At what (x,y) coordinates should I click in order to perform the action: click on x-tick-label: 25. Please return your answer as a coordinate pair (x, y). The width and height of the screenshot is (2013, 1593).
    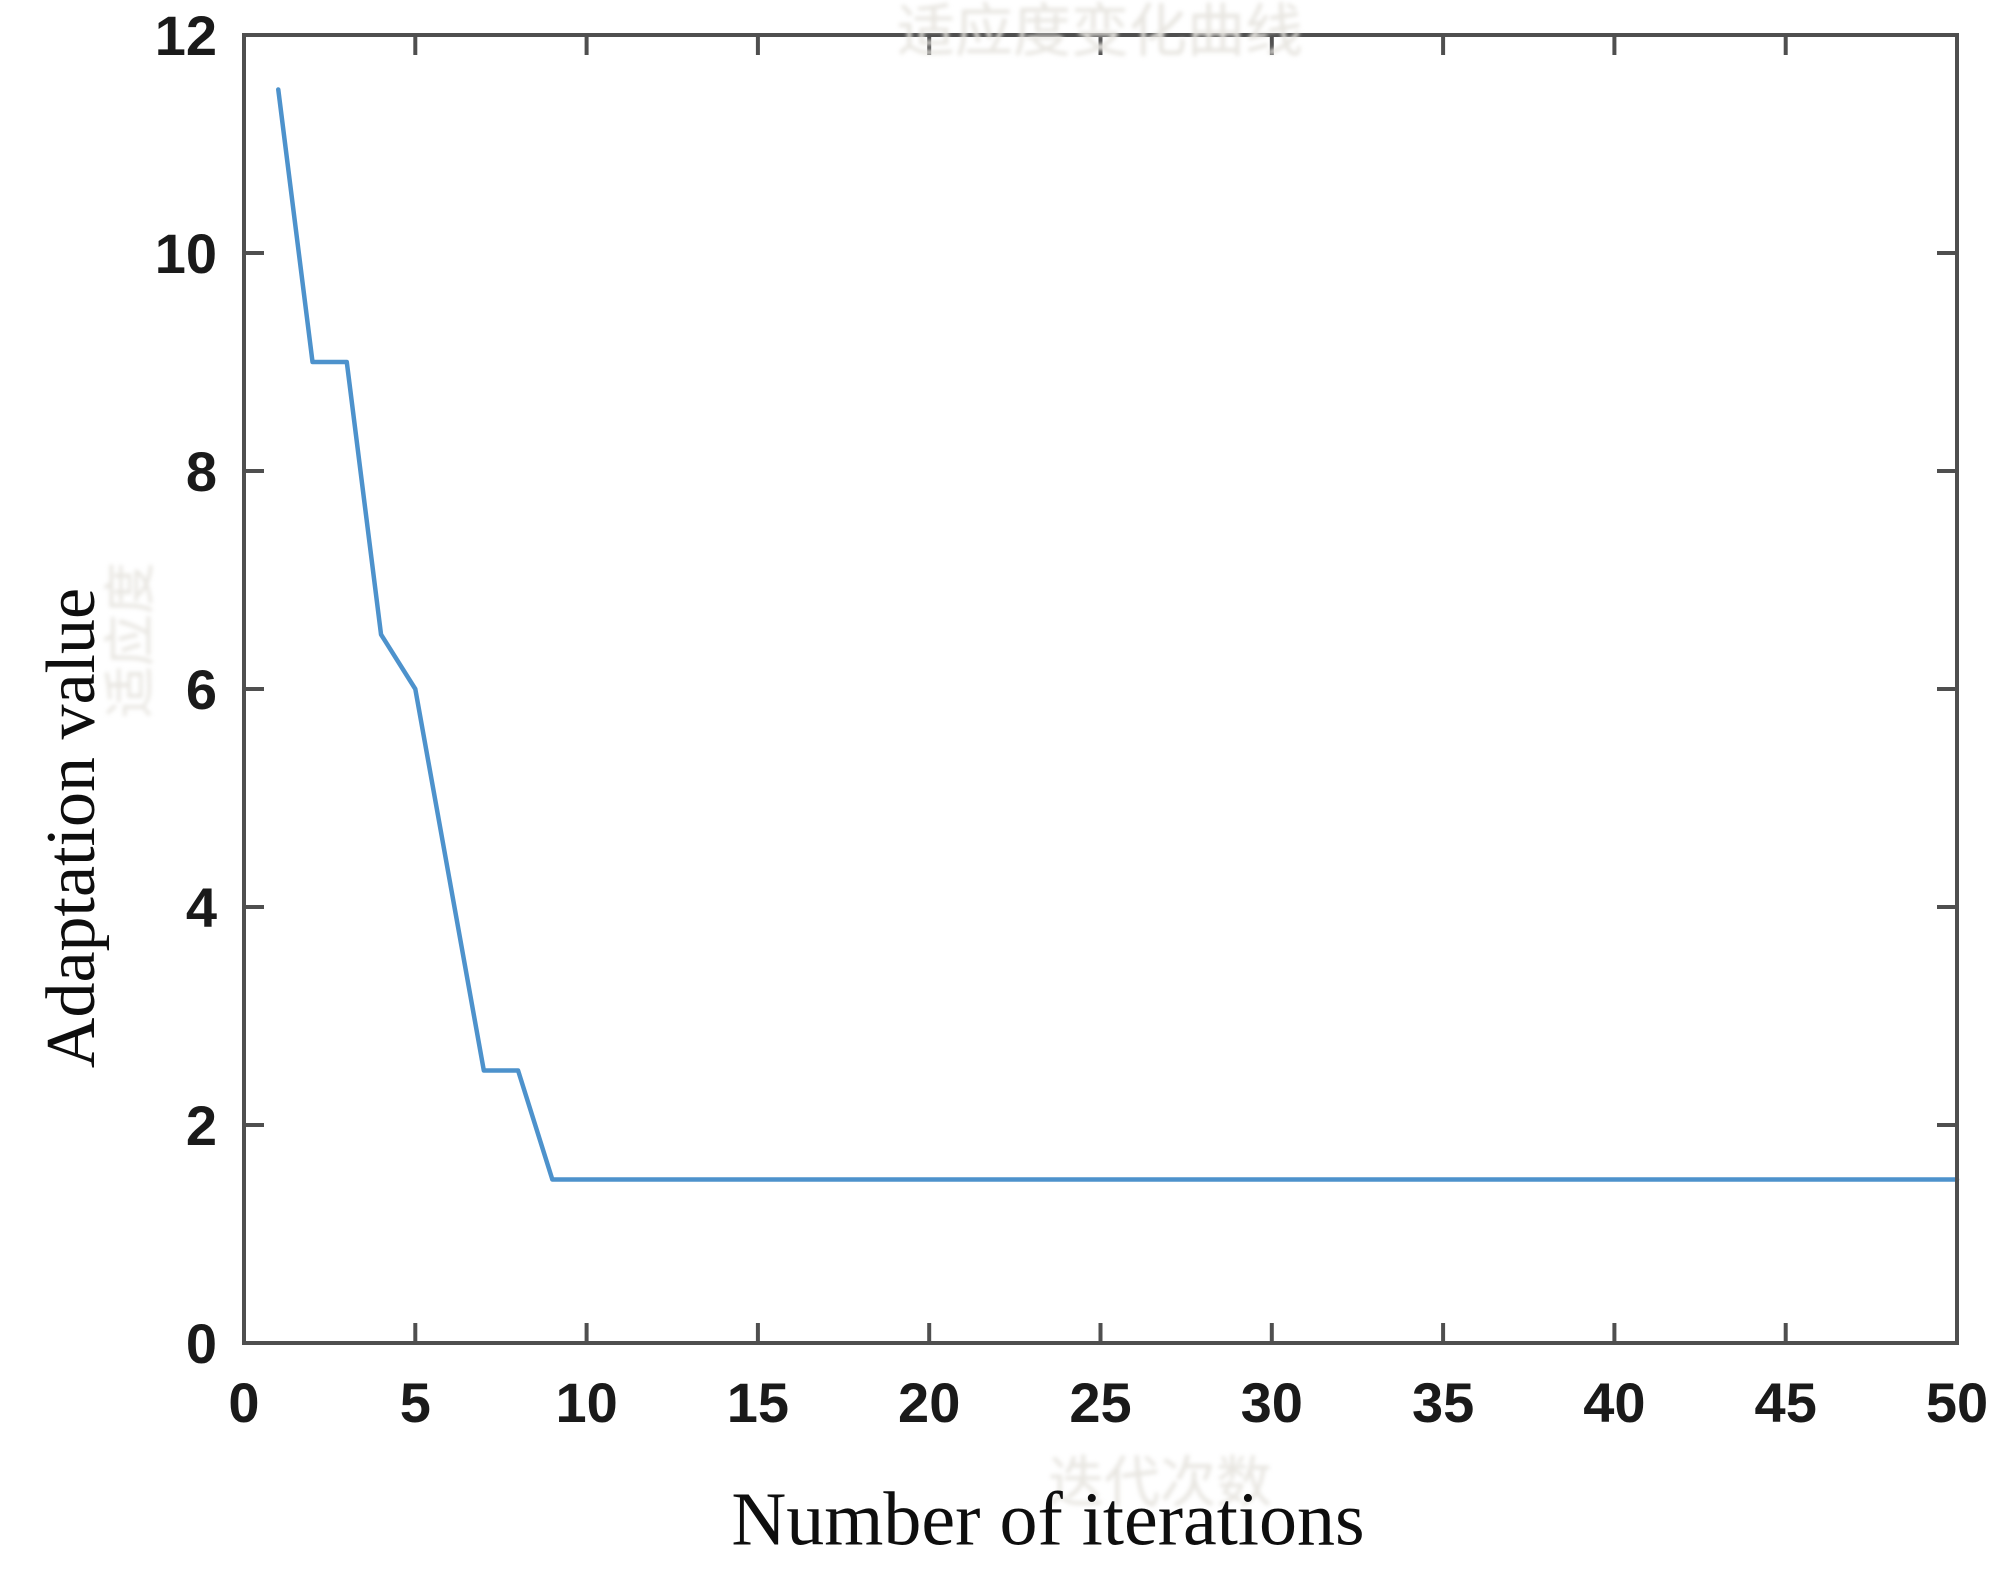
    Looking at the image, I should click on (1100, 1402).